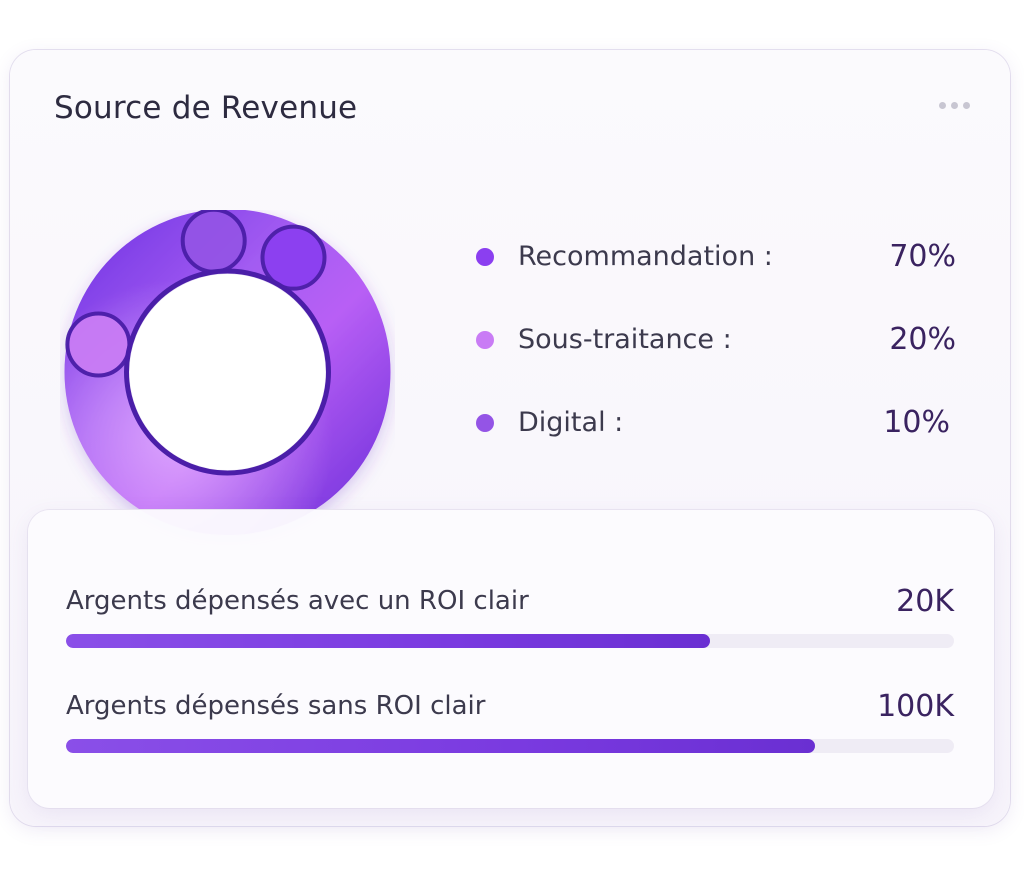 The width and height of the screenshot is (1024, 876). What do you see at coordinates (922, 339) in the screenshot?
I see `legend-value: 20%` at bounding box center [922, 339].